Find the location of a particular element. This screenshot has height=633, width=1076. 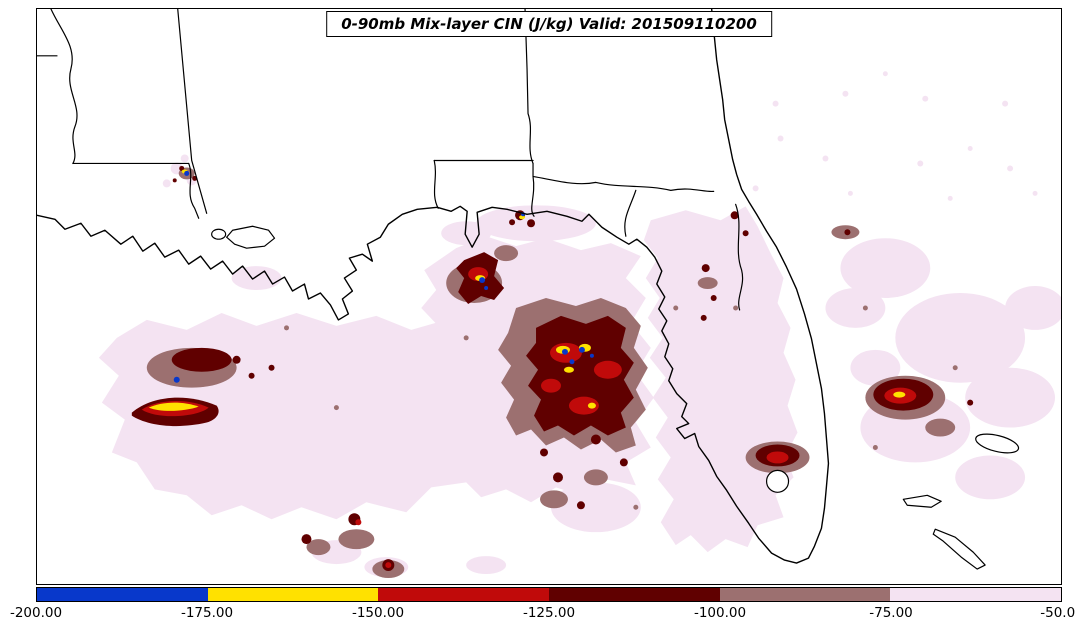

colorbar-tick-label: -175.00 is located at coordinates (207, 613).